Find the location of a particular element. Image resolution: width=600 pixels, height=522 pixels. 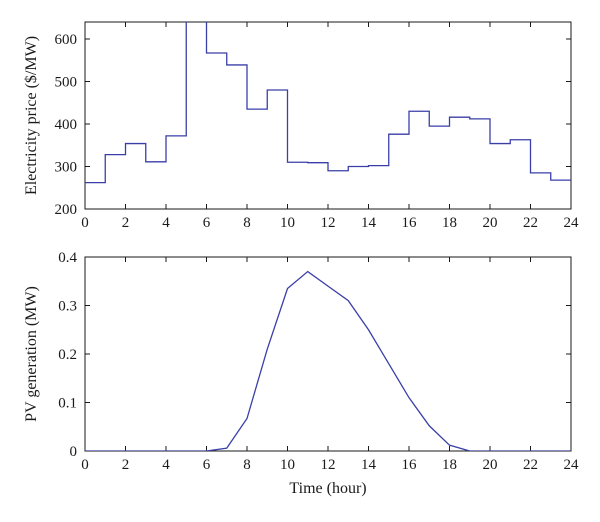

y-tick-label: 0.4 is located at coordinates (67, 258).